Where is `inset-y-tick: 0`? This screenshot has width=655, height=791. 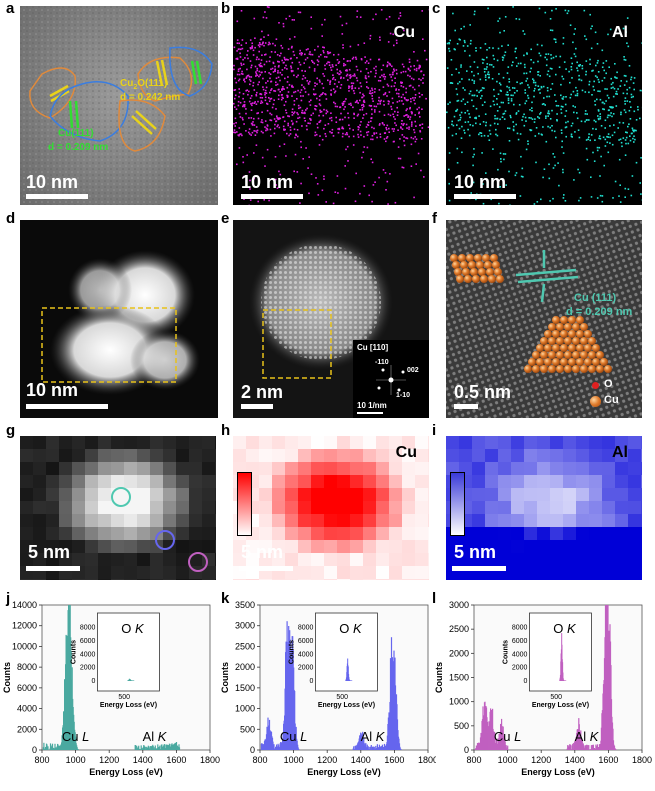
inset-y-tick: 0 is located at coordinates (312, 681).